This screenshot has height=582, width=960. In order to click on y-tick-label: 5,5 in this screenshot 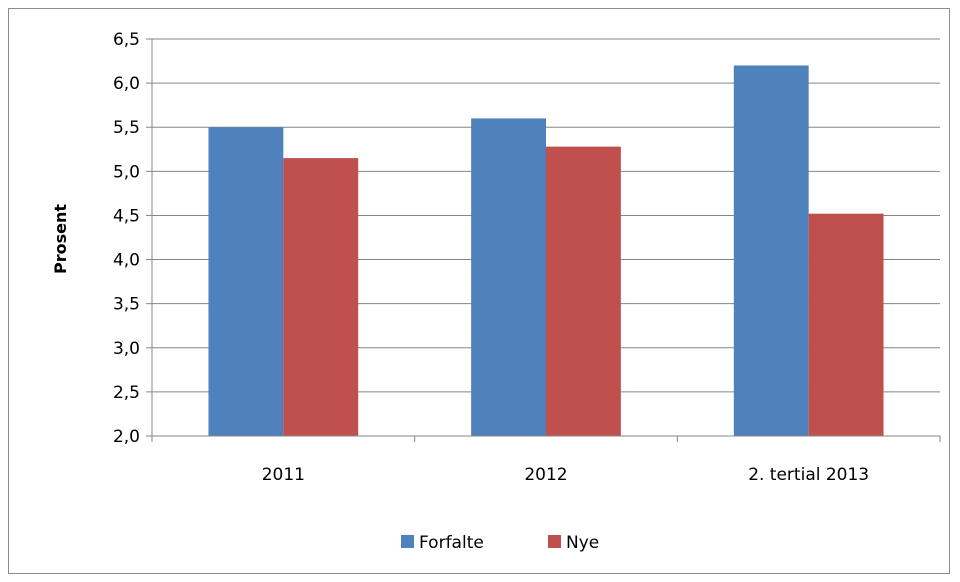, I will do `click(126, 128)`.